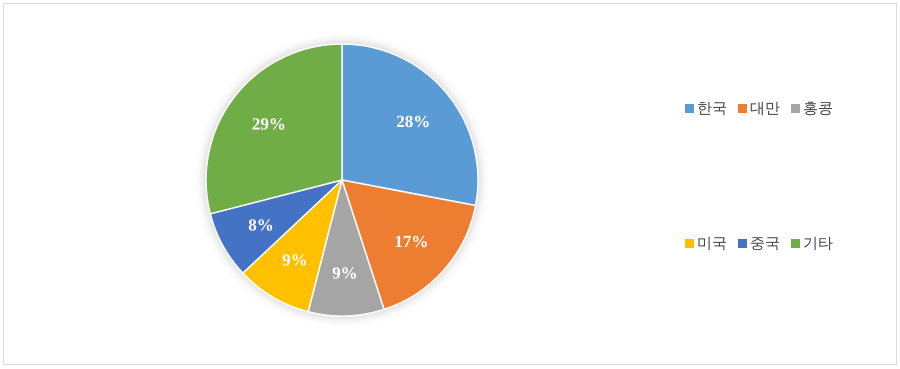  I want to click on legend-label: 기타, so click(818, 243).